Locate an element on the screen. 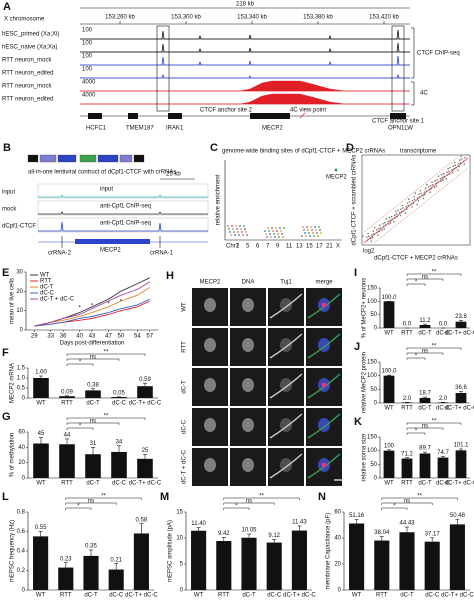  panel-letter: L is located at coordinates (5, 497).